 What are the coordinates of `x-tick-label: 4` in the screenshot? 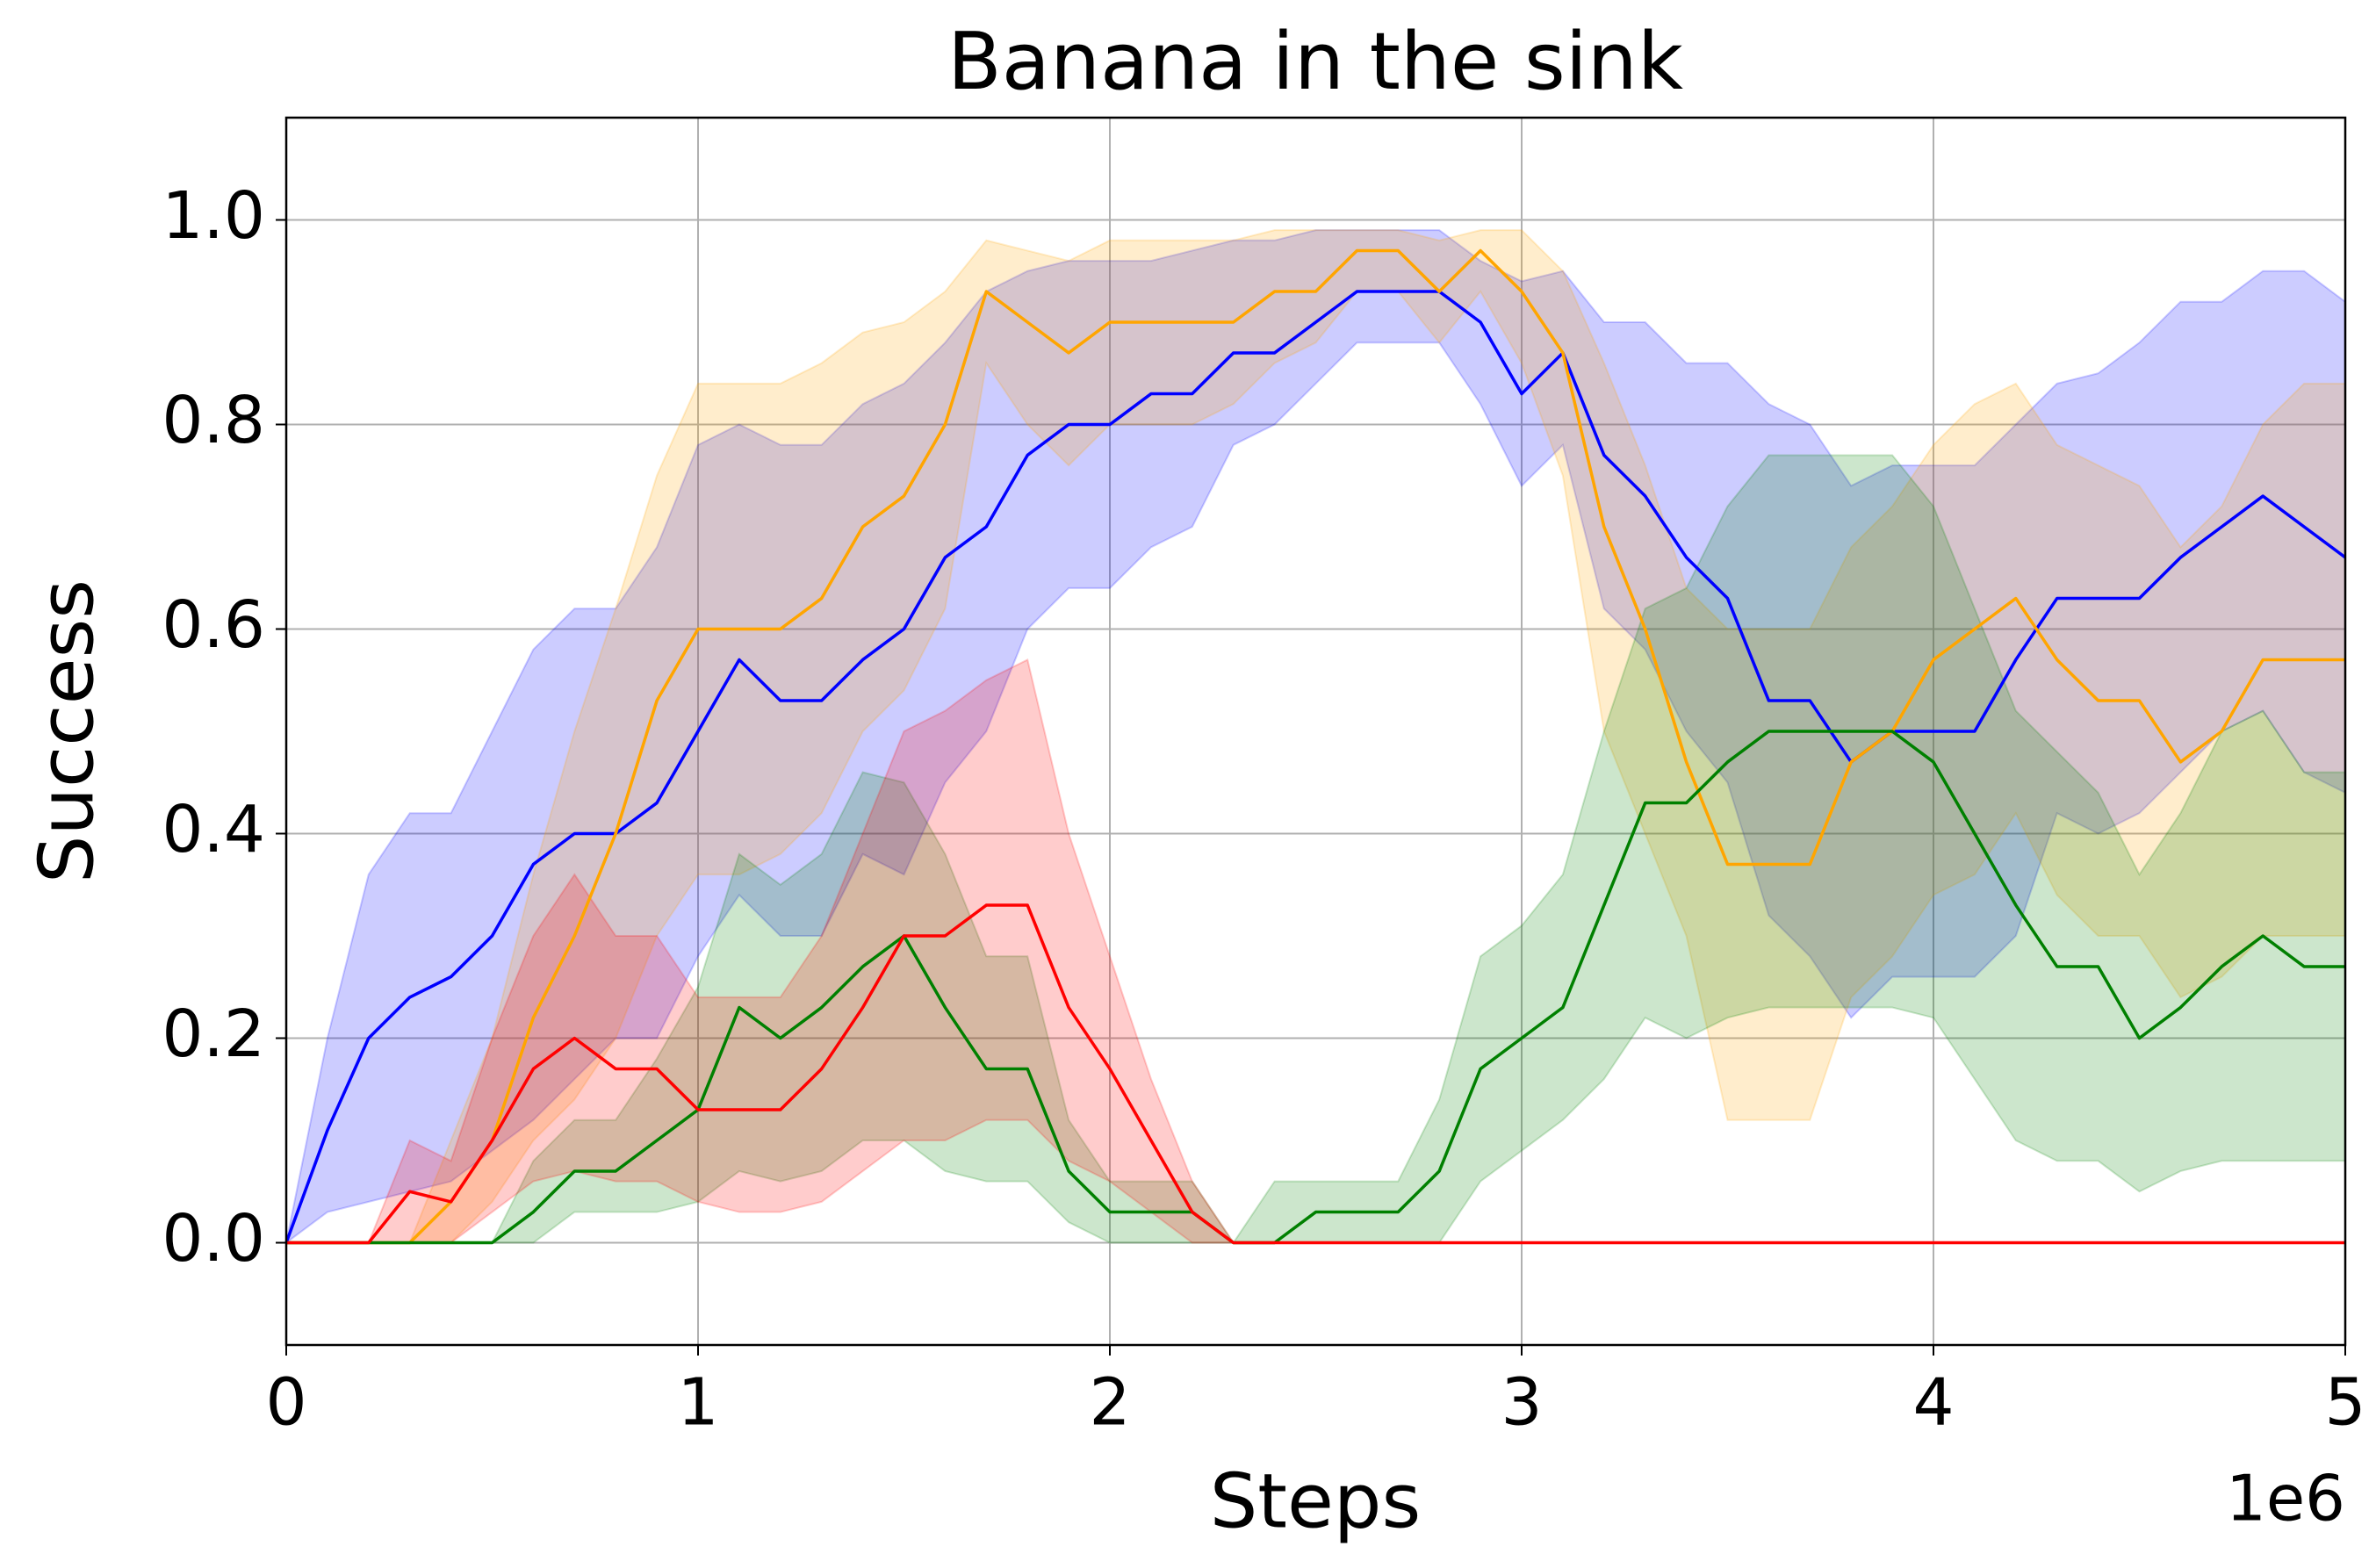 It's located at (1933, 1403).